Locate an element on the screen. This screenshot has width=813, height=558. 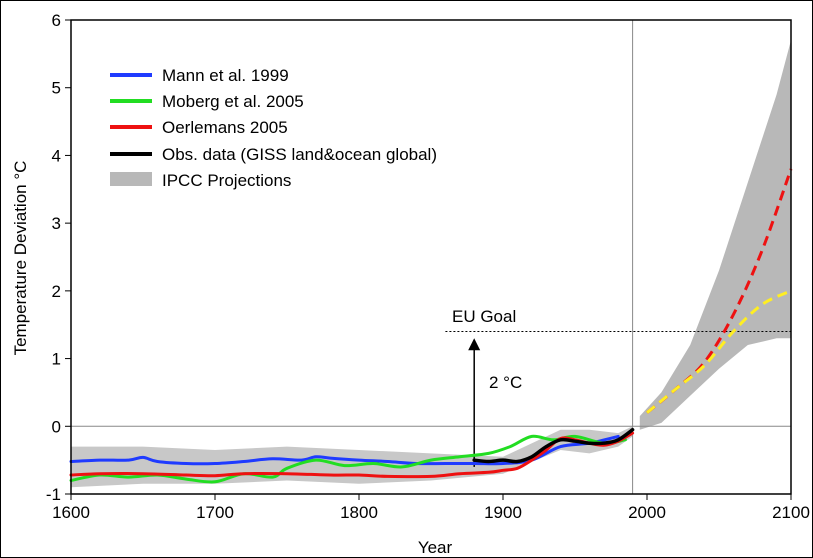
y-axis-title: Temperature Deviation °C is located at coordinates (20, 258).